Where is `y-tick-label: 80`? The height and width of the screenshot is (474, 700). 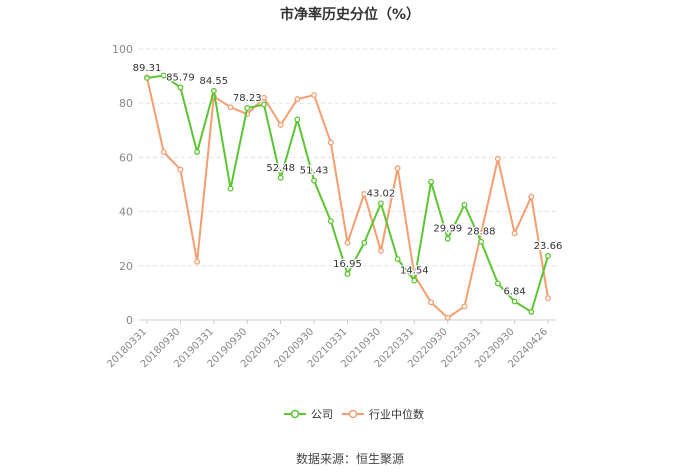 y-tick-label: 80 is located at coordinates (126, 103).